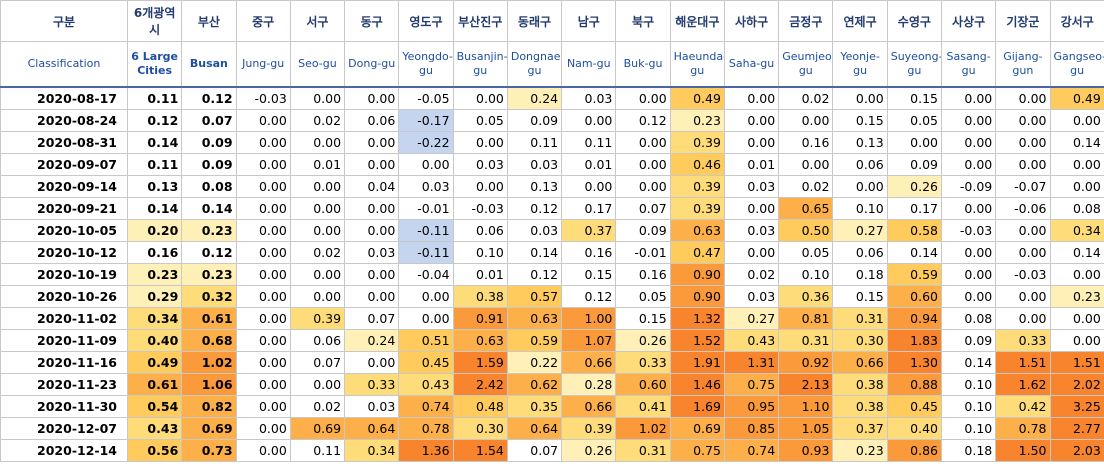 Image resolution: width=1104 pixels, height=466 pixels. Describe the element at coordinates (534, 384) in the screenshot. I see `value-cell: 0.62` at that location.